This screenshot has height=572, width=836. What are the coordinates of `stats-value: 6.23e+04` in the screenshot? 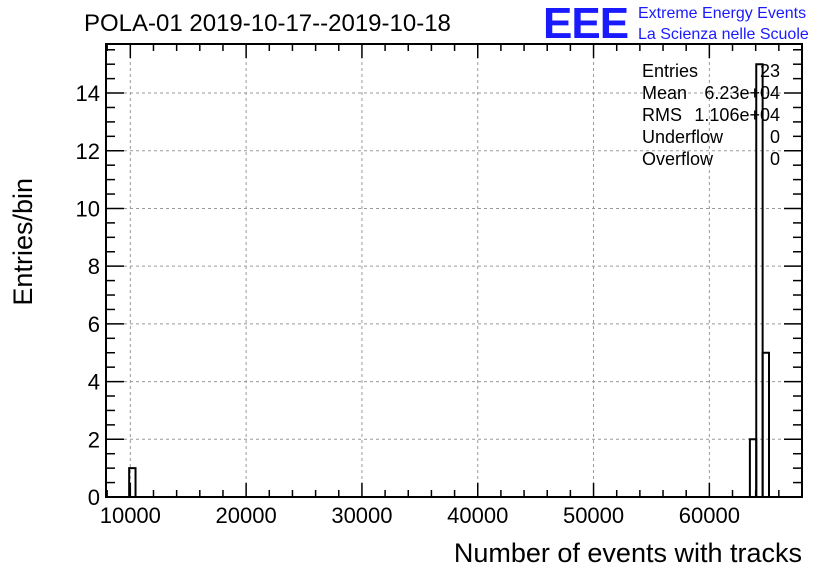 It's located at (742, 93).